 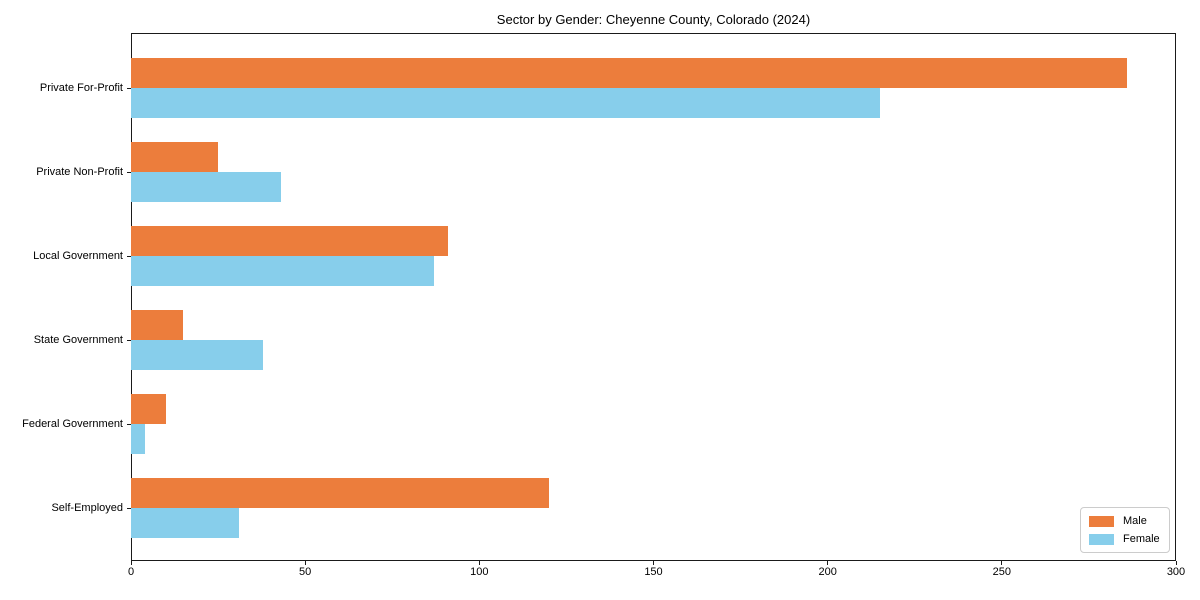 I want to click on y-axis-label: Private For-Profit, so click(x=81, y=88).